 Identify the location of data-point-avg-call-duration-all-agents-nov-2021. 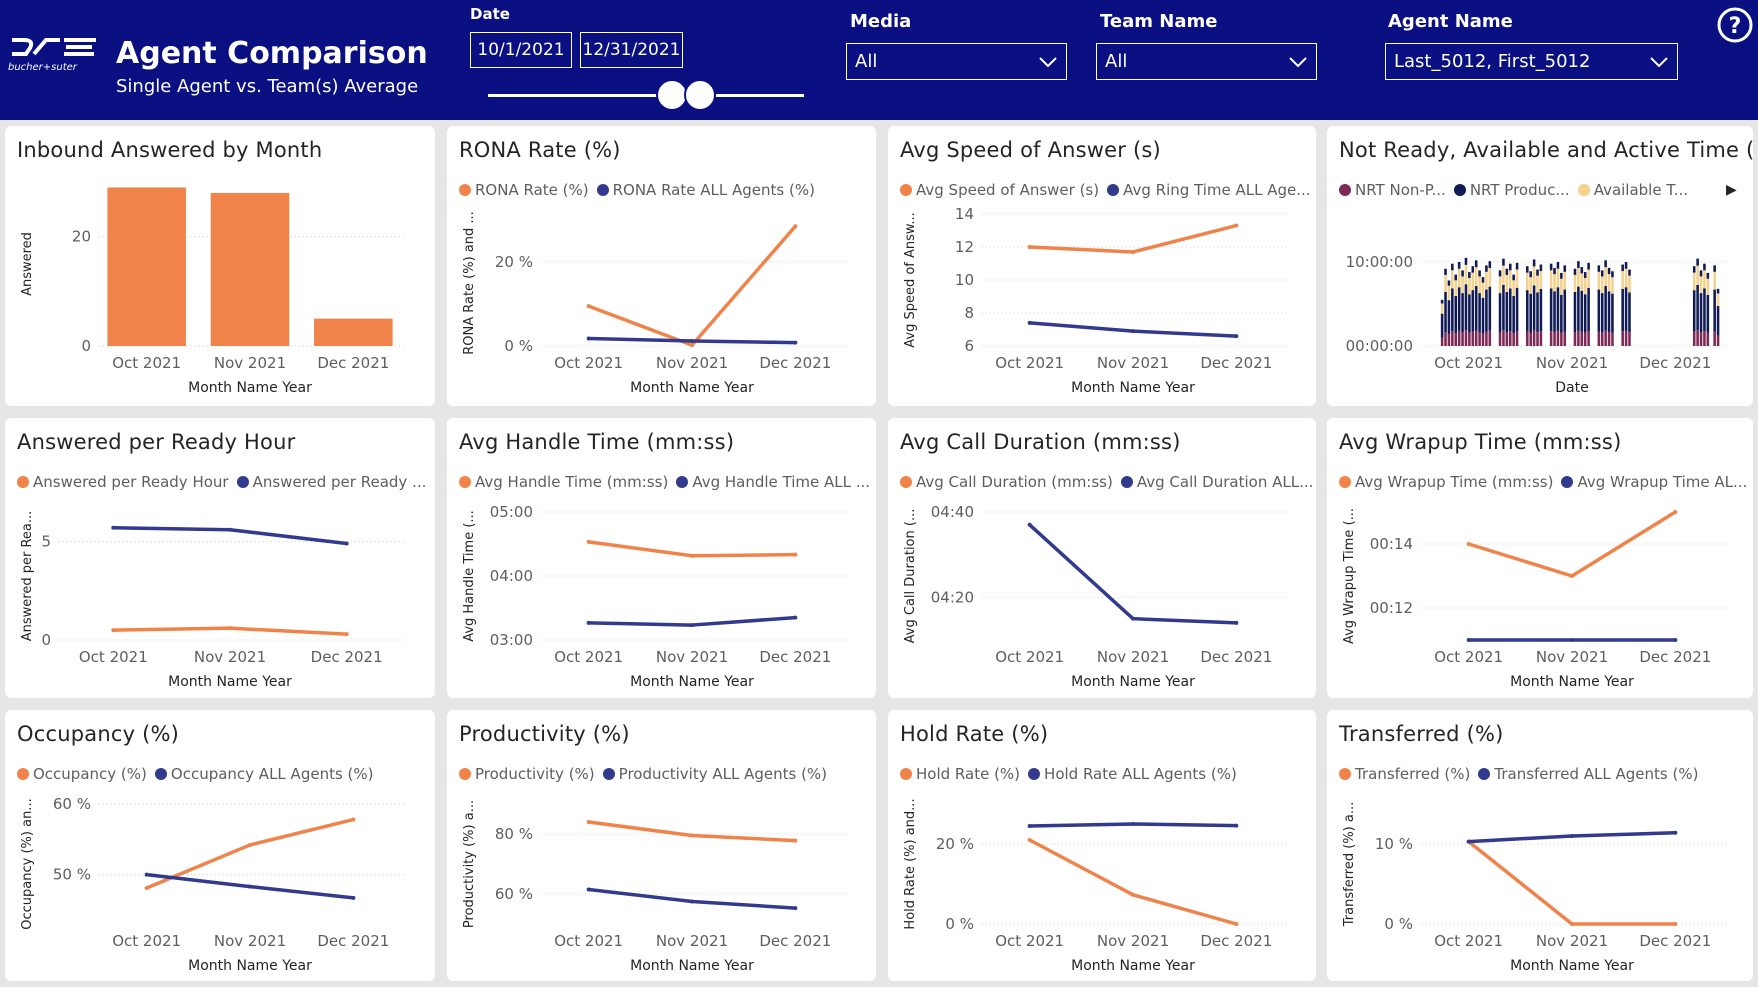
(1133, 618).